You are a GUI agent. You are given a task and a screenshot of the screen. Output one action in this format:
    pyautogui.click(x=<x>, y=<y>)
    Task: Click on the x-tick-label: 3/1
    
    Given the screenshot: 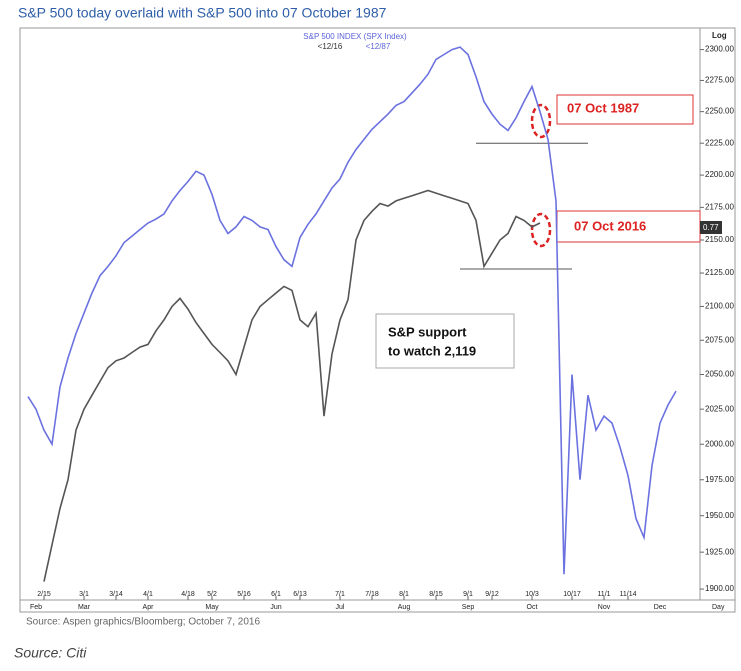 What is the action you would take?
    pyautogui.click(x=84, y=594)
    